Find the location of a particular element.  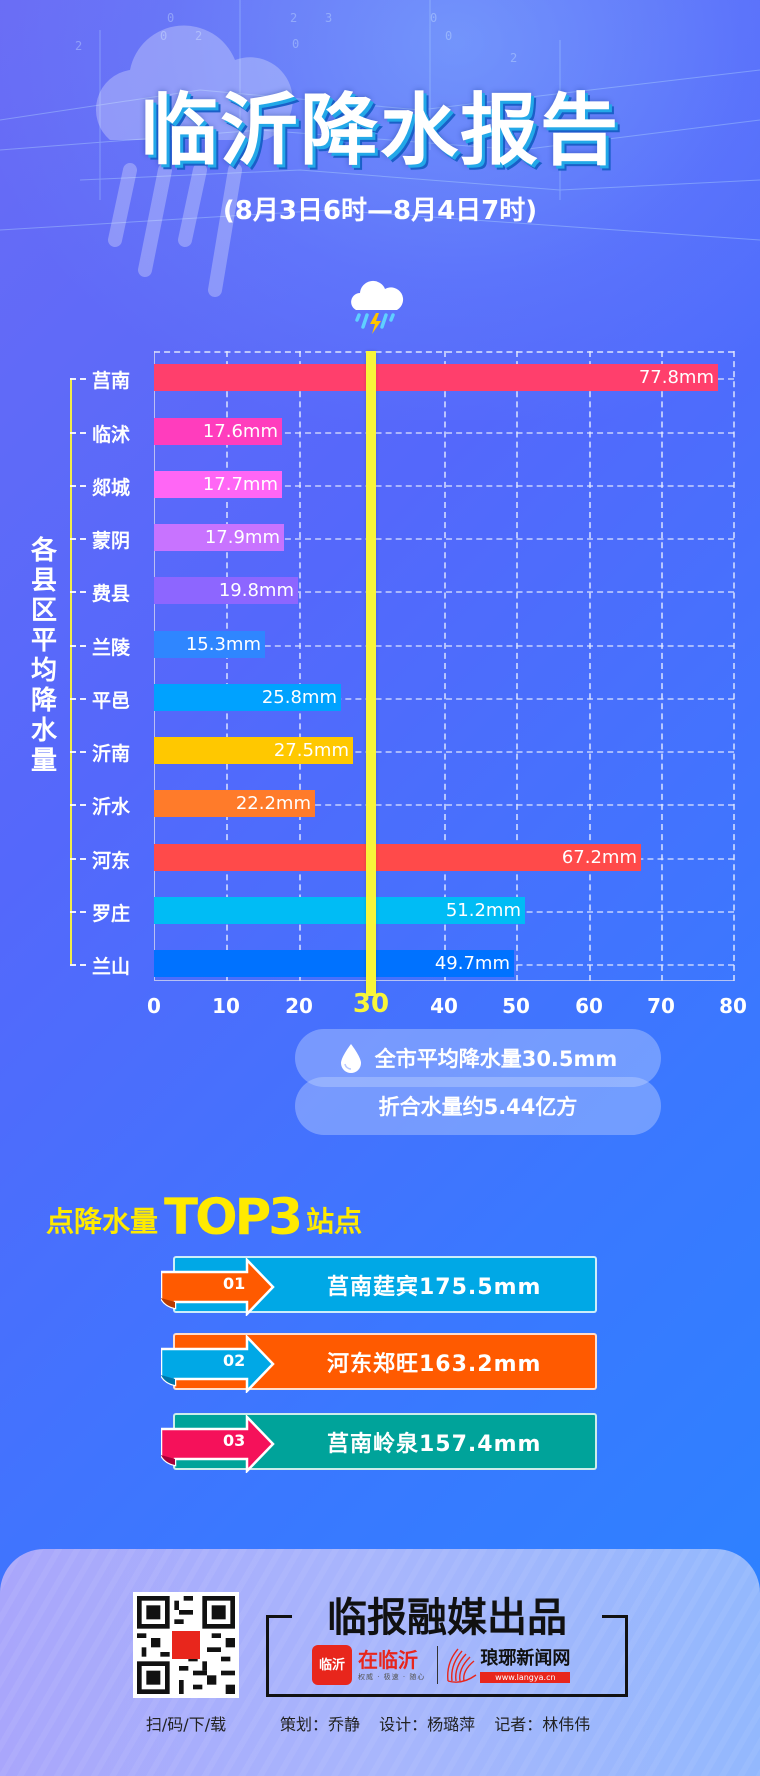

bar-hedong: 67.2mm is located at coordinates (397, 857).